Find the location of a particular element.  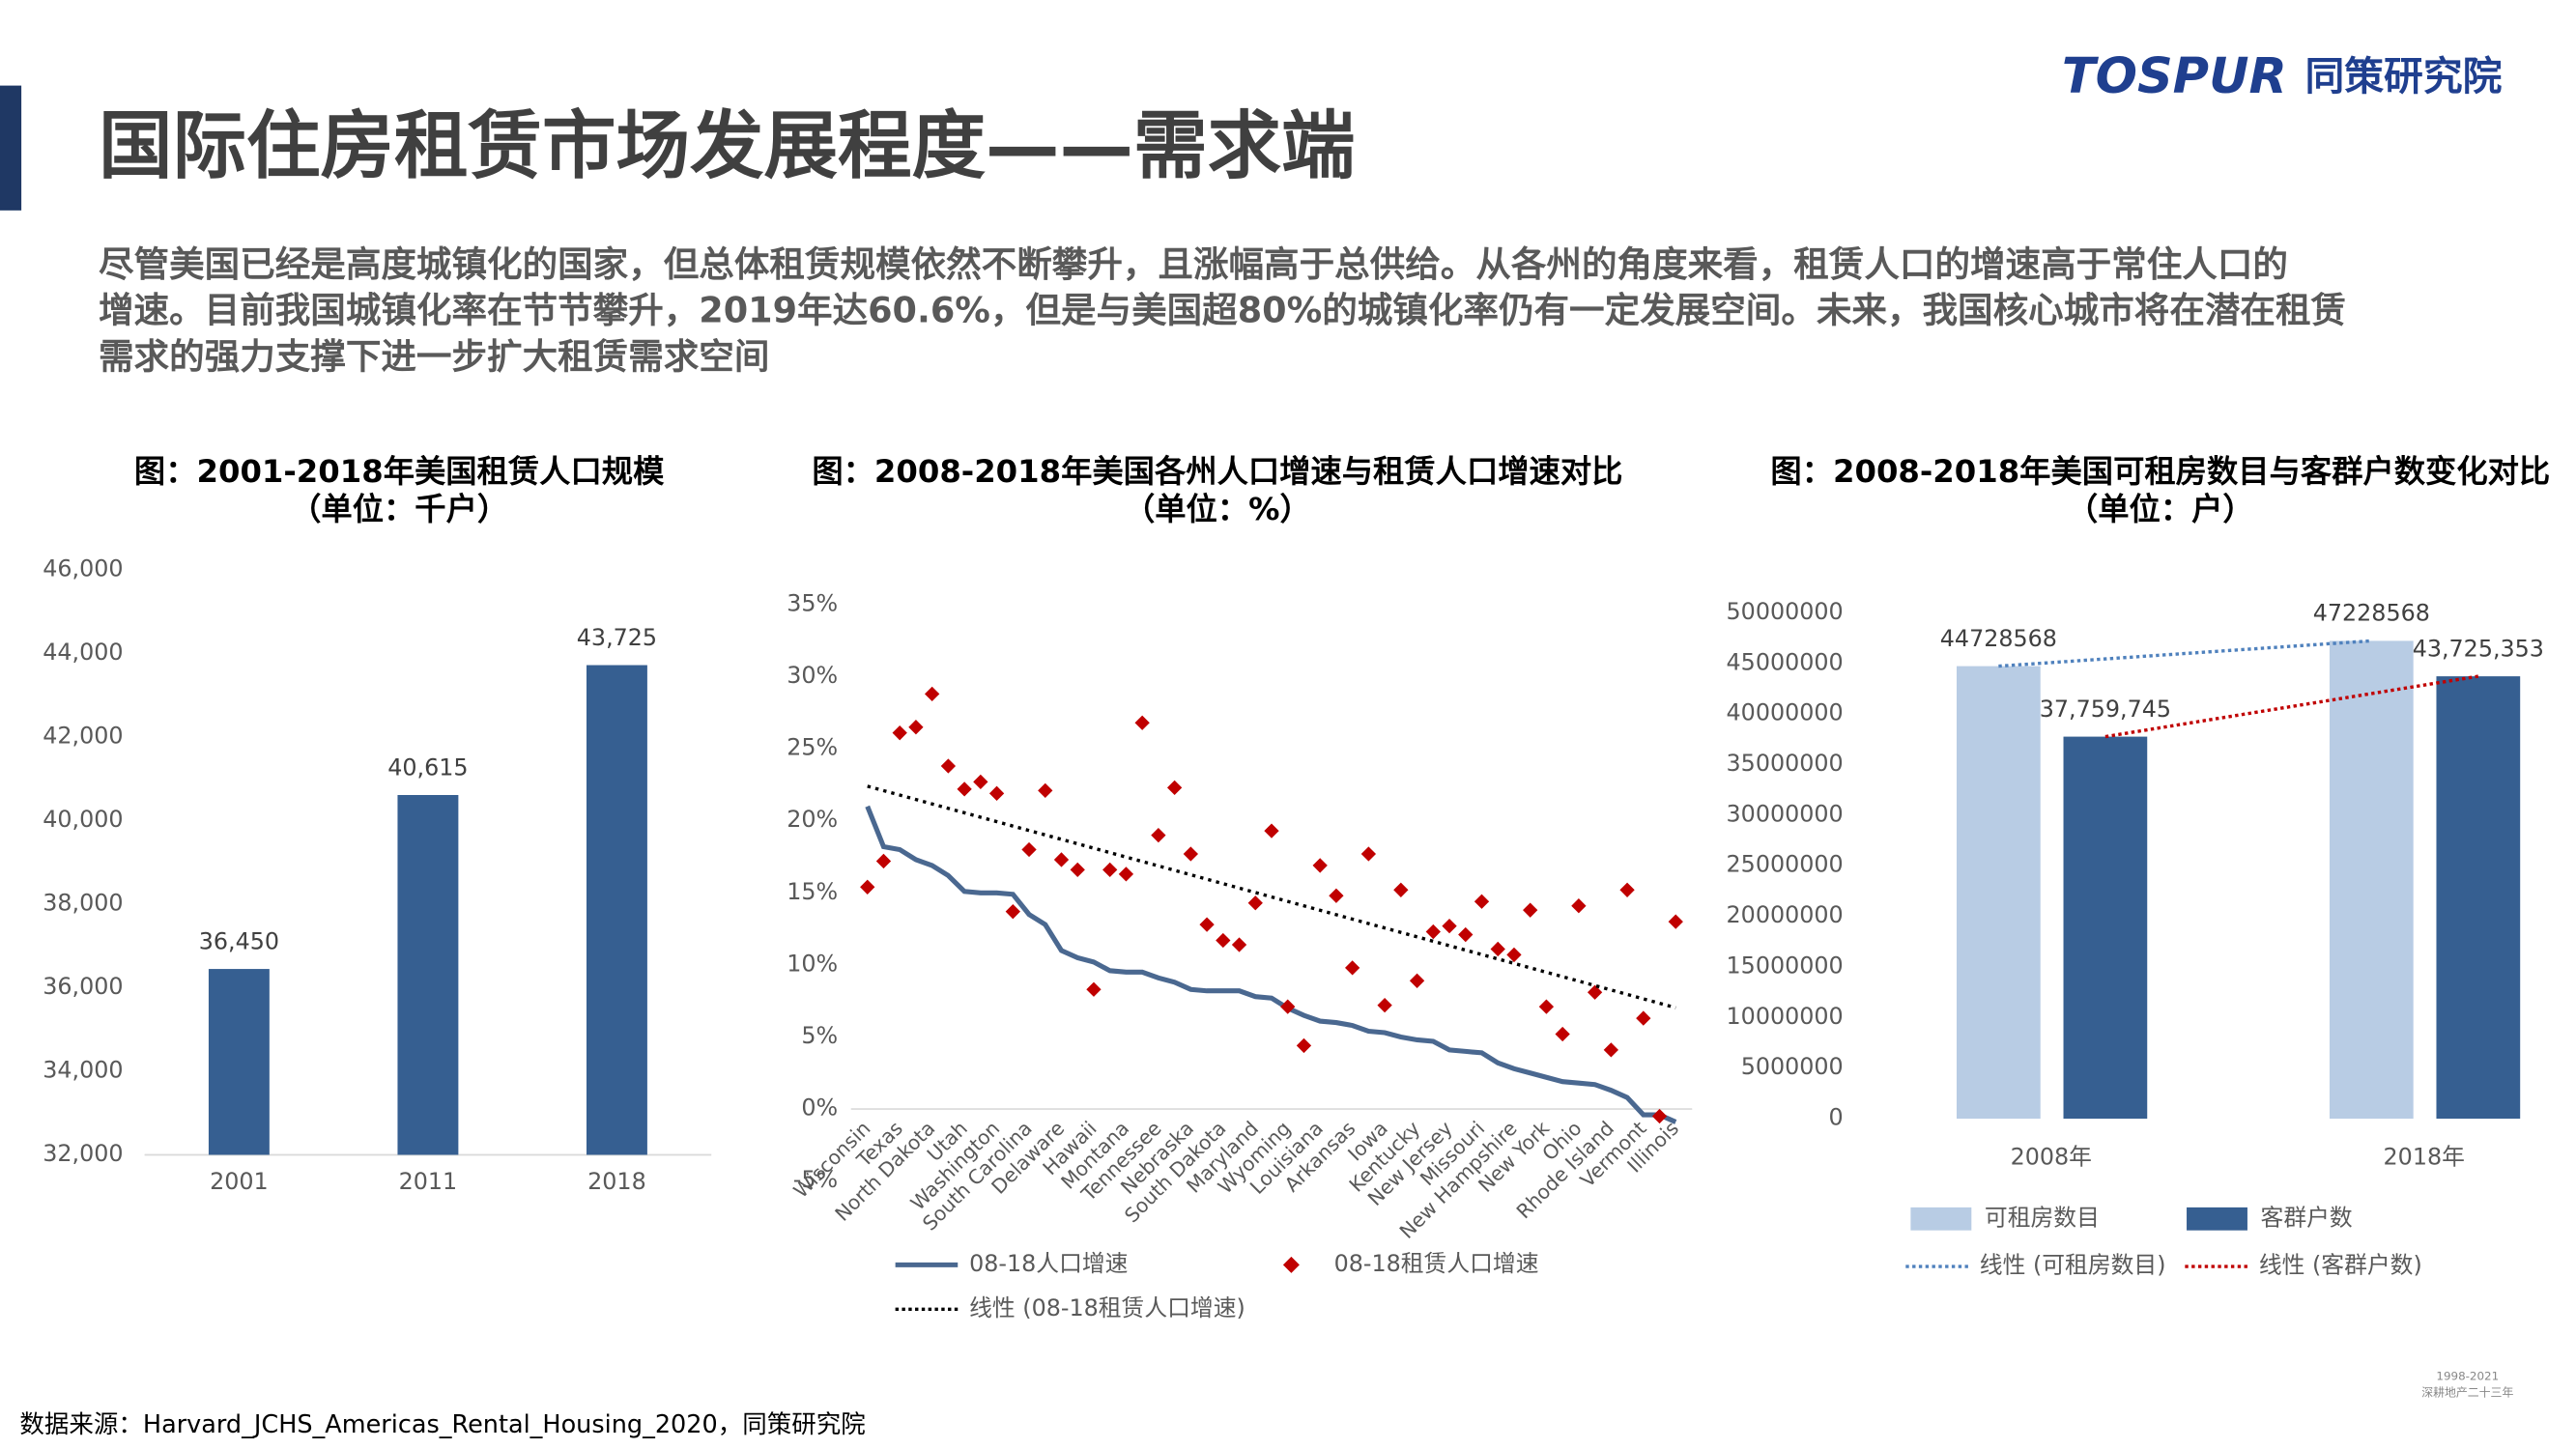

badge-years: 1998-2021 is located at coordinates (2468, 1376).